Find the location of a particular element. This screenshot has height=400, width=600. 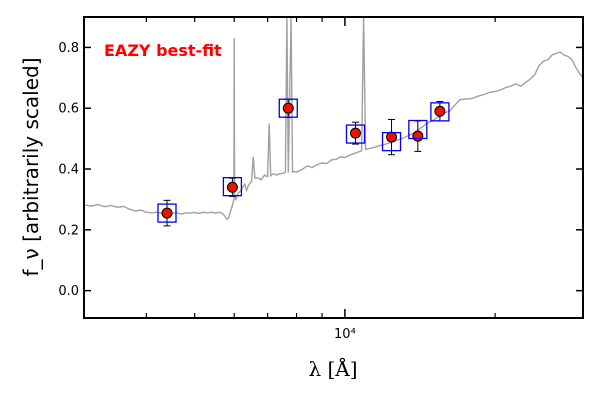

y-tick-label: 0.6 is located at coordinates (68, 109).